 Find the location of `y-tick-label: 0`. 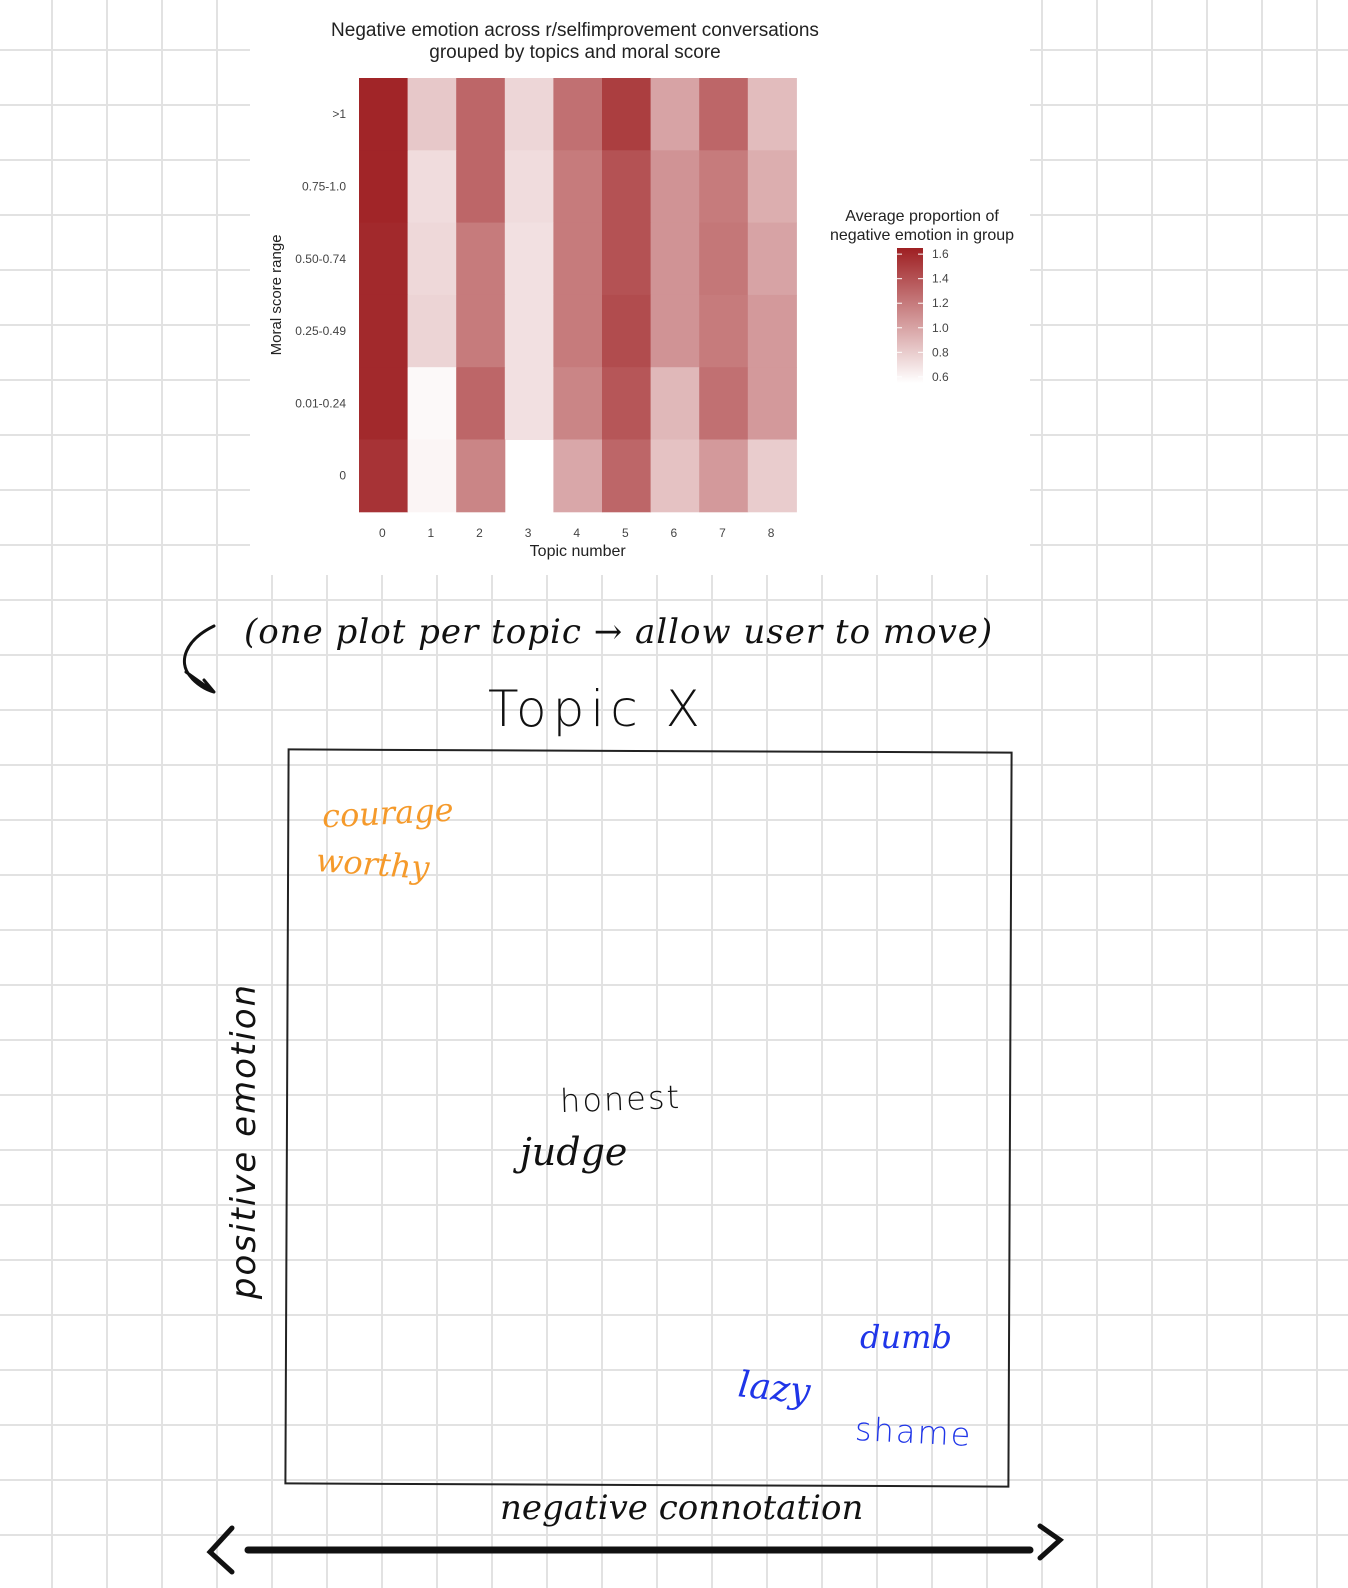

y-tick-label: 0 is located at coordinates (342, 476).